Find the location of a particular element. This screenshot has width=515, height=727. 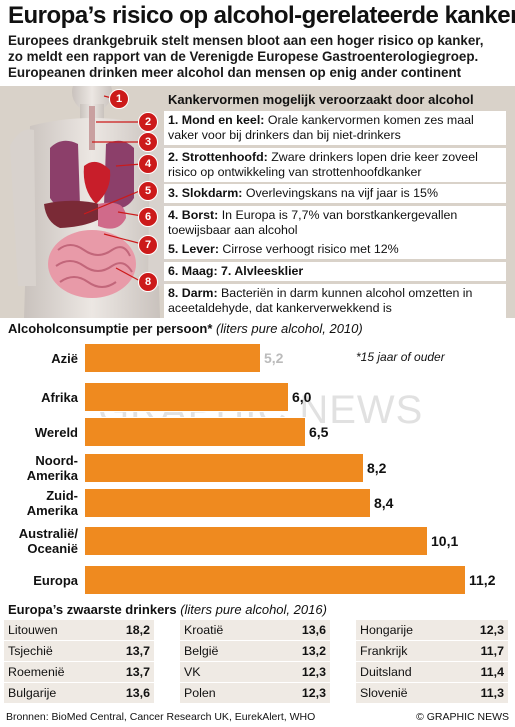

bar-category-line: Oceanië is located at coordinates (52, 548).